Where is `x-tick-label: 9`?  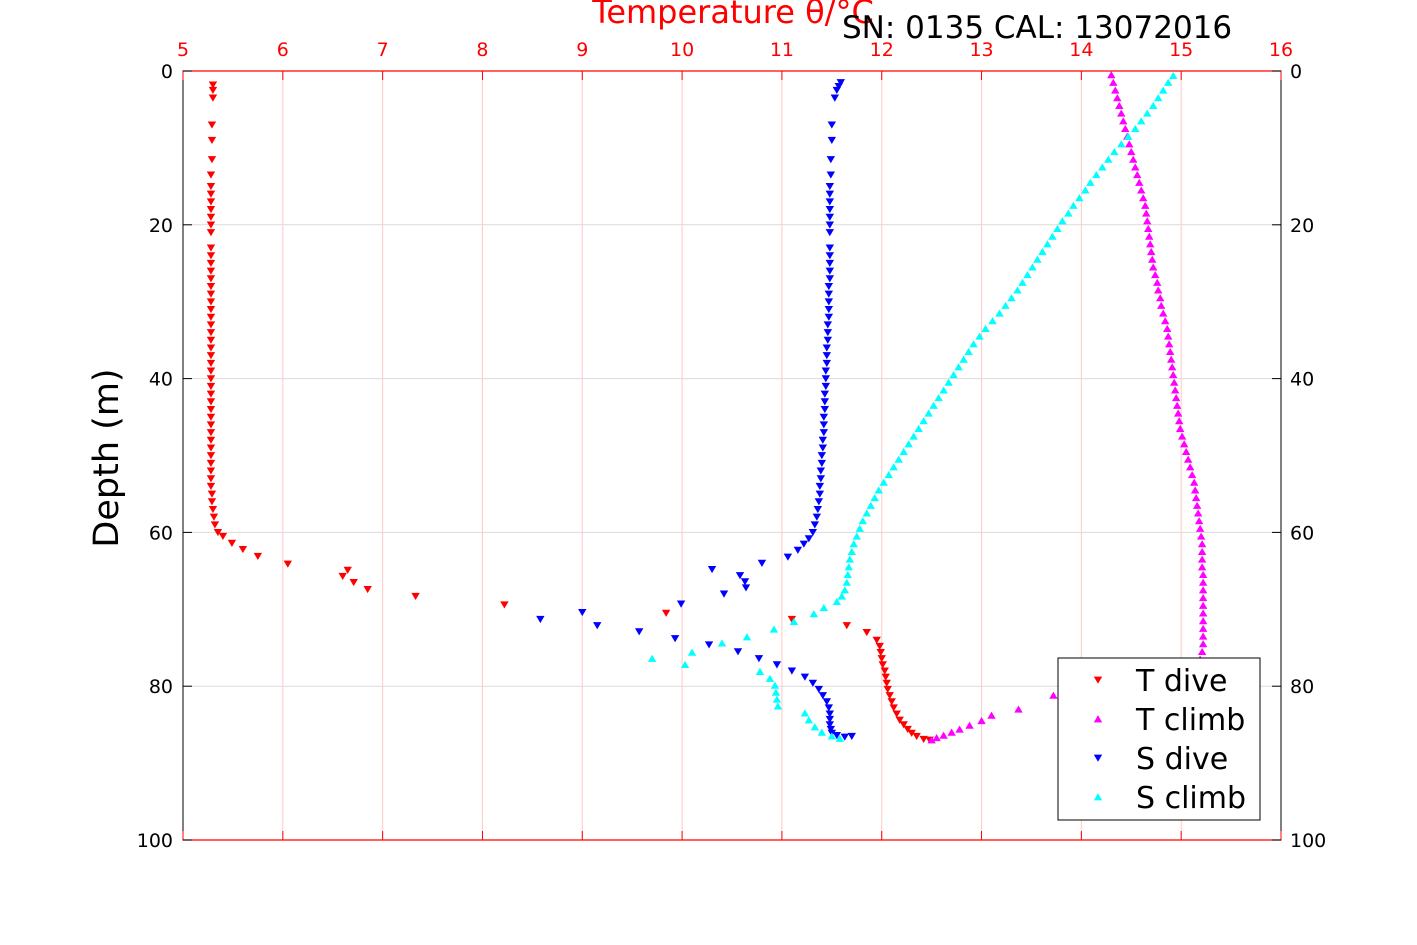
x-tick-label: 9 is located at coordinates (582, 50).